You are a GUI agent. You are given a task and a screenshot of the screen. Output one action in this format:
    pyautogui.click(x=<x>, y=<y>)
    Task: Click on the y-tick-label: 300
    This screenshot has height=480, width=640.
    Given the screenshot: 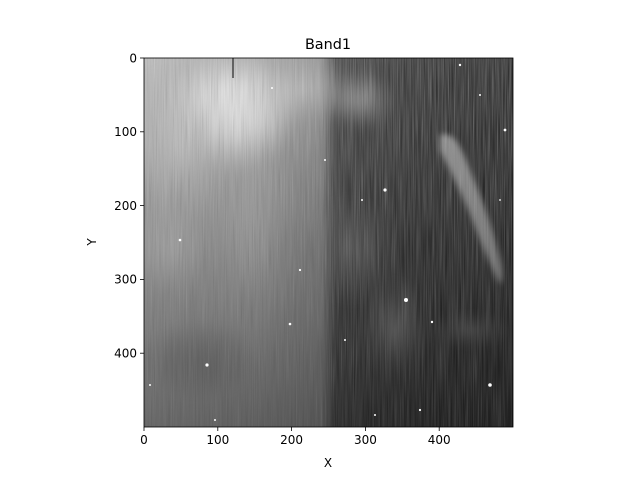 What is the action you would take?
    pyautogui.click(x=125, y=280)
    